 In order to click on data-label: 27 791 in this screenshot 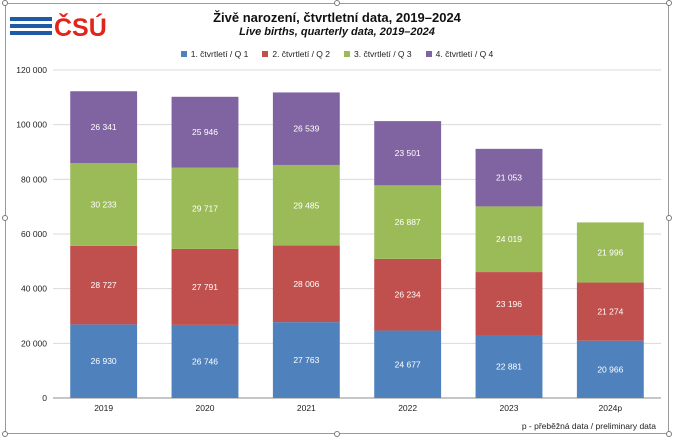, I will do `click(205, 287)`.